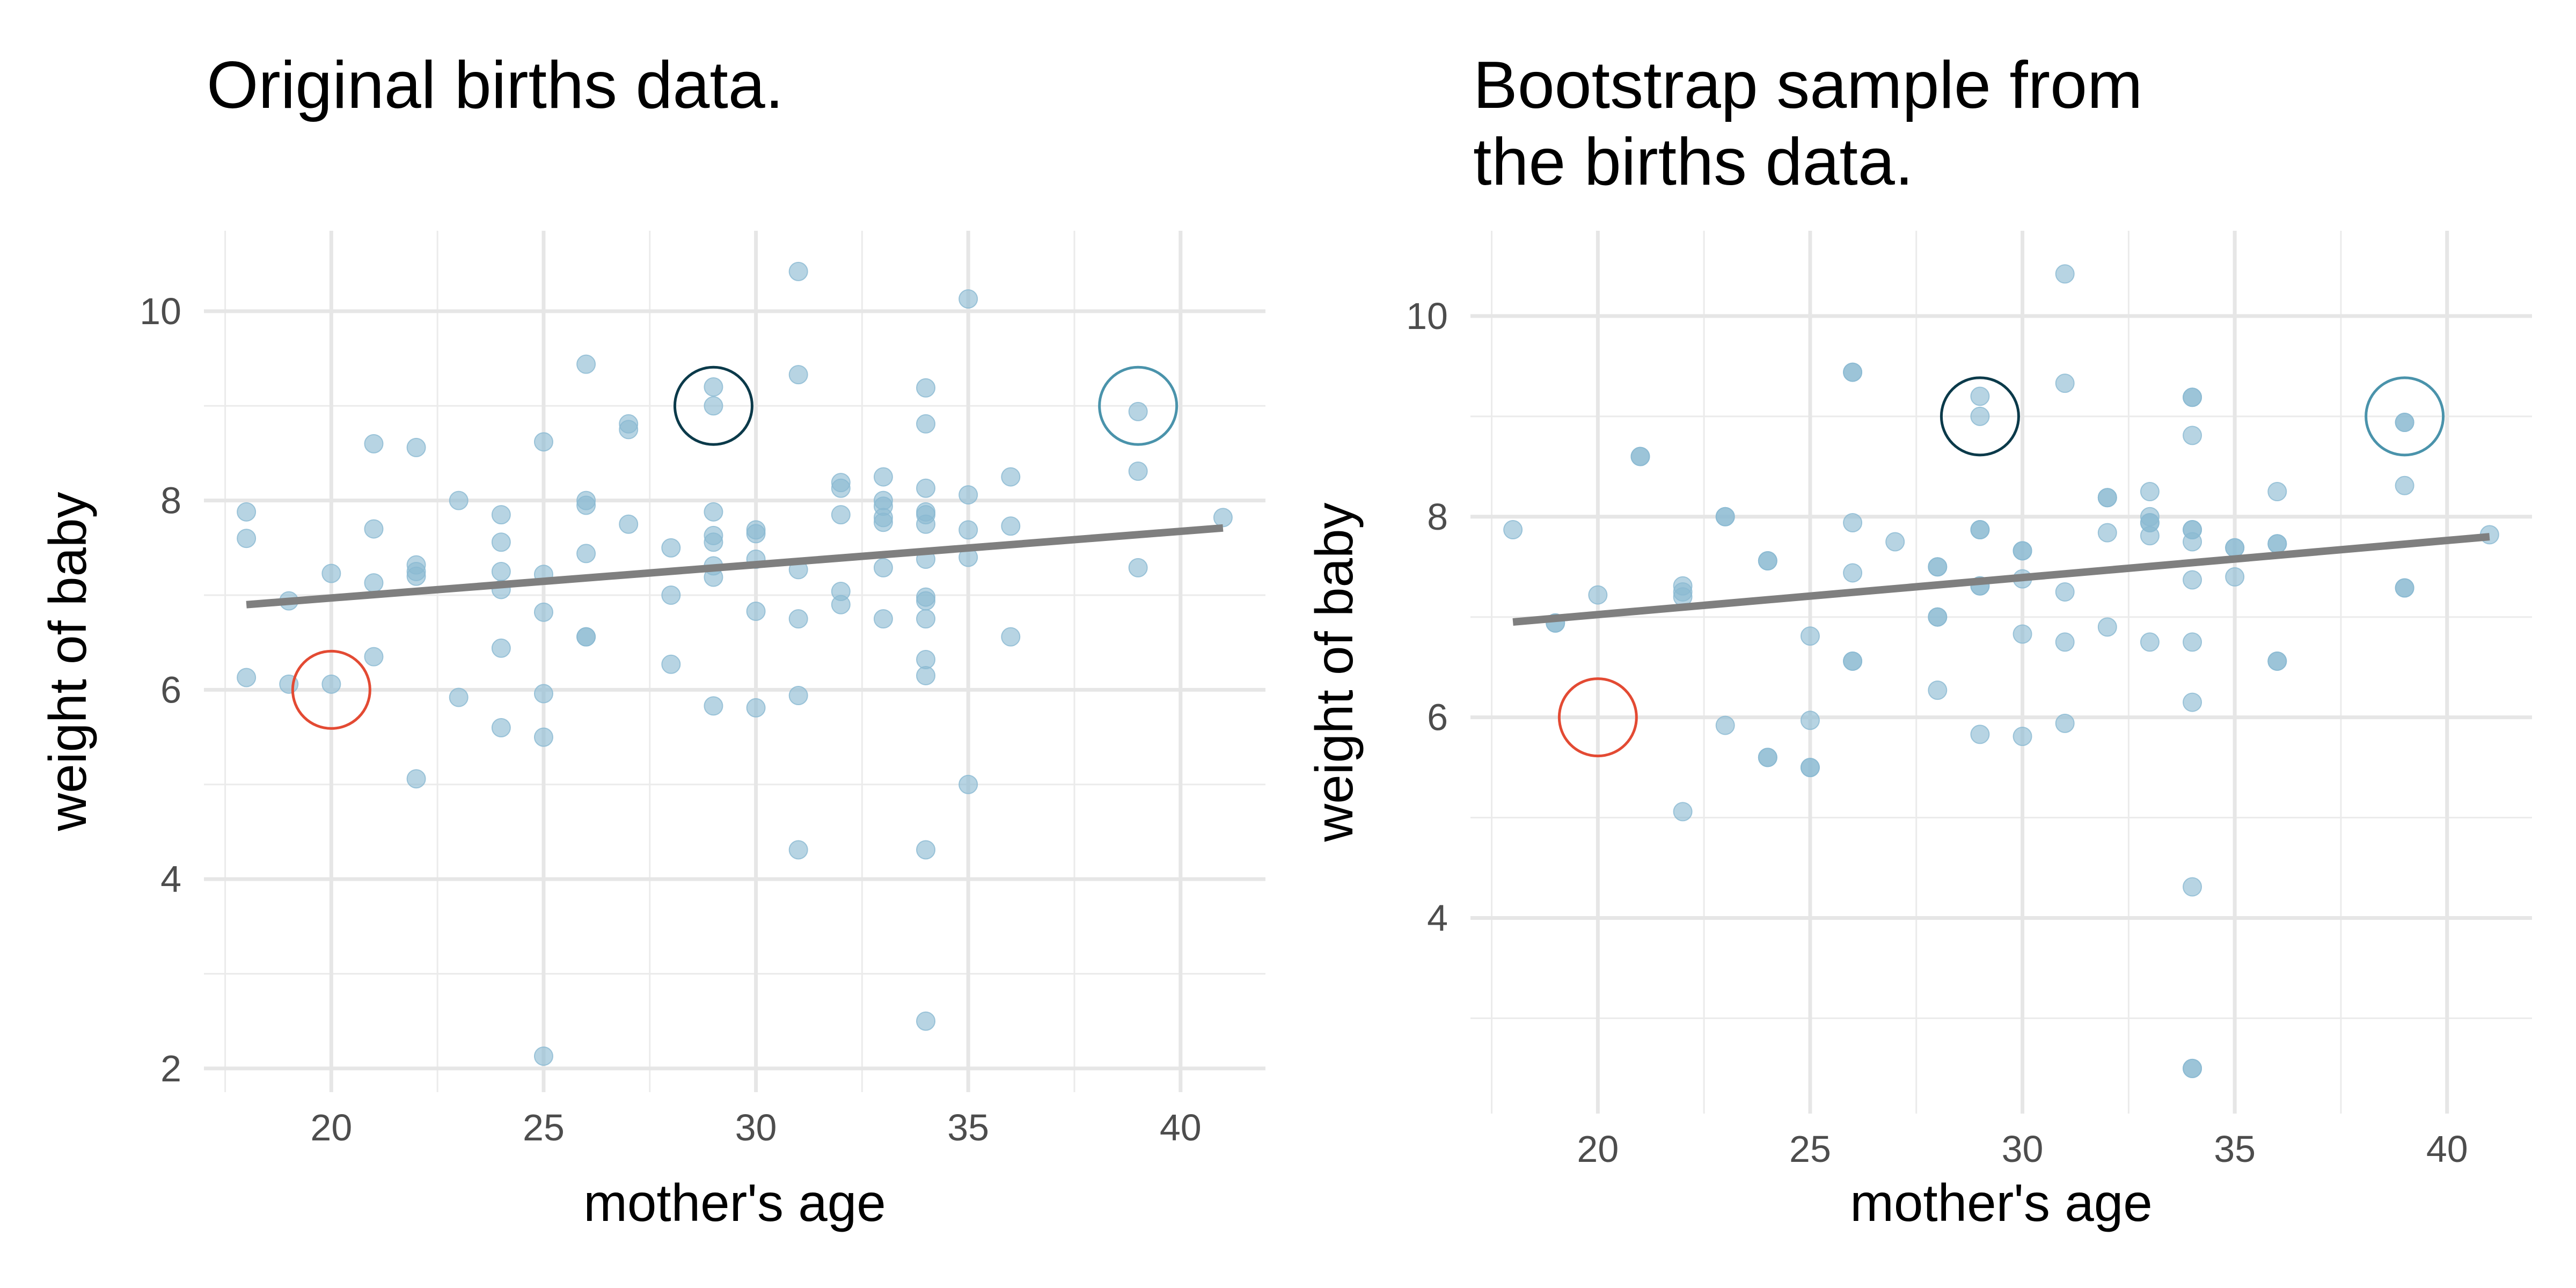  Describe the element at coordinates (160, 311) in the screenshot. I see `y-tick-label: 10` at that location.